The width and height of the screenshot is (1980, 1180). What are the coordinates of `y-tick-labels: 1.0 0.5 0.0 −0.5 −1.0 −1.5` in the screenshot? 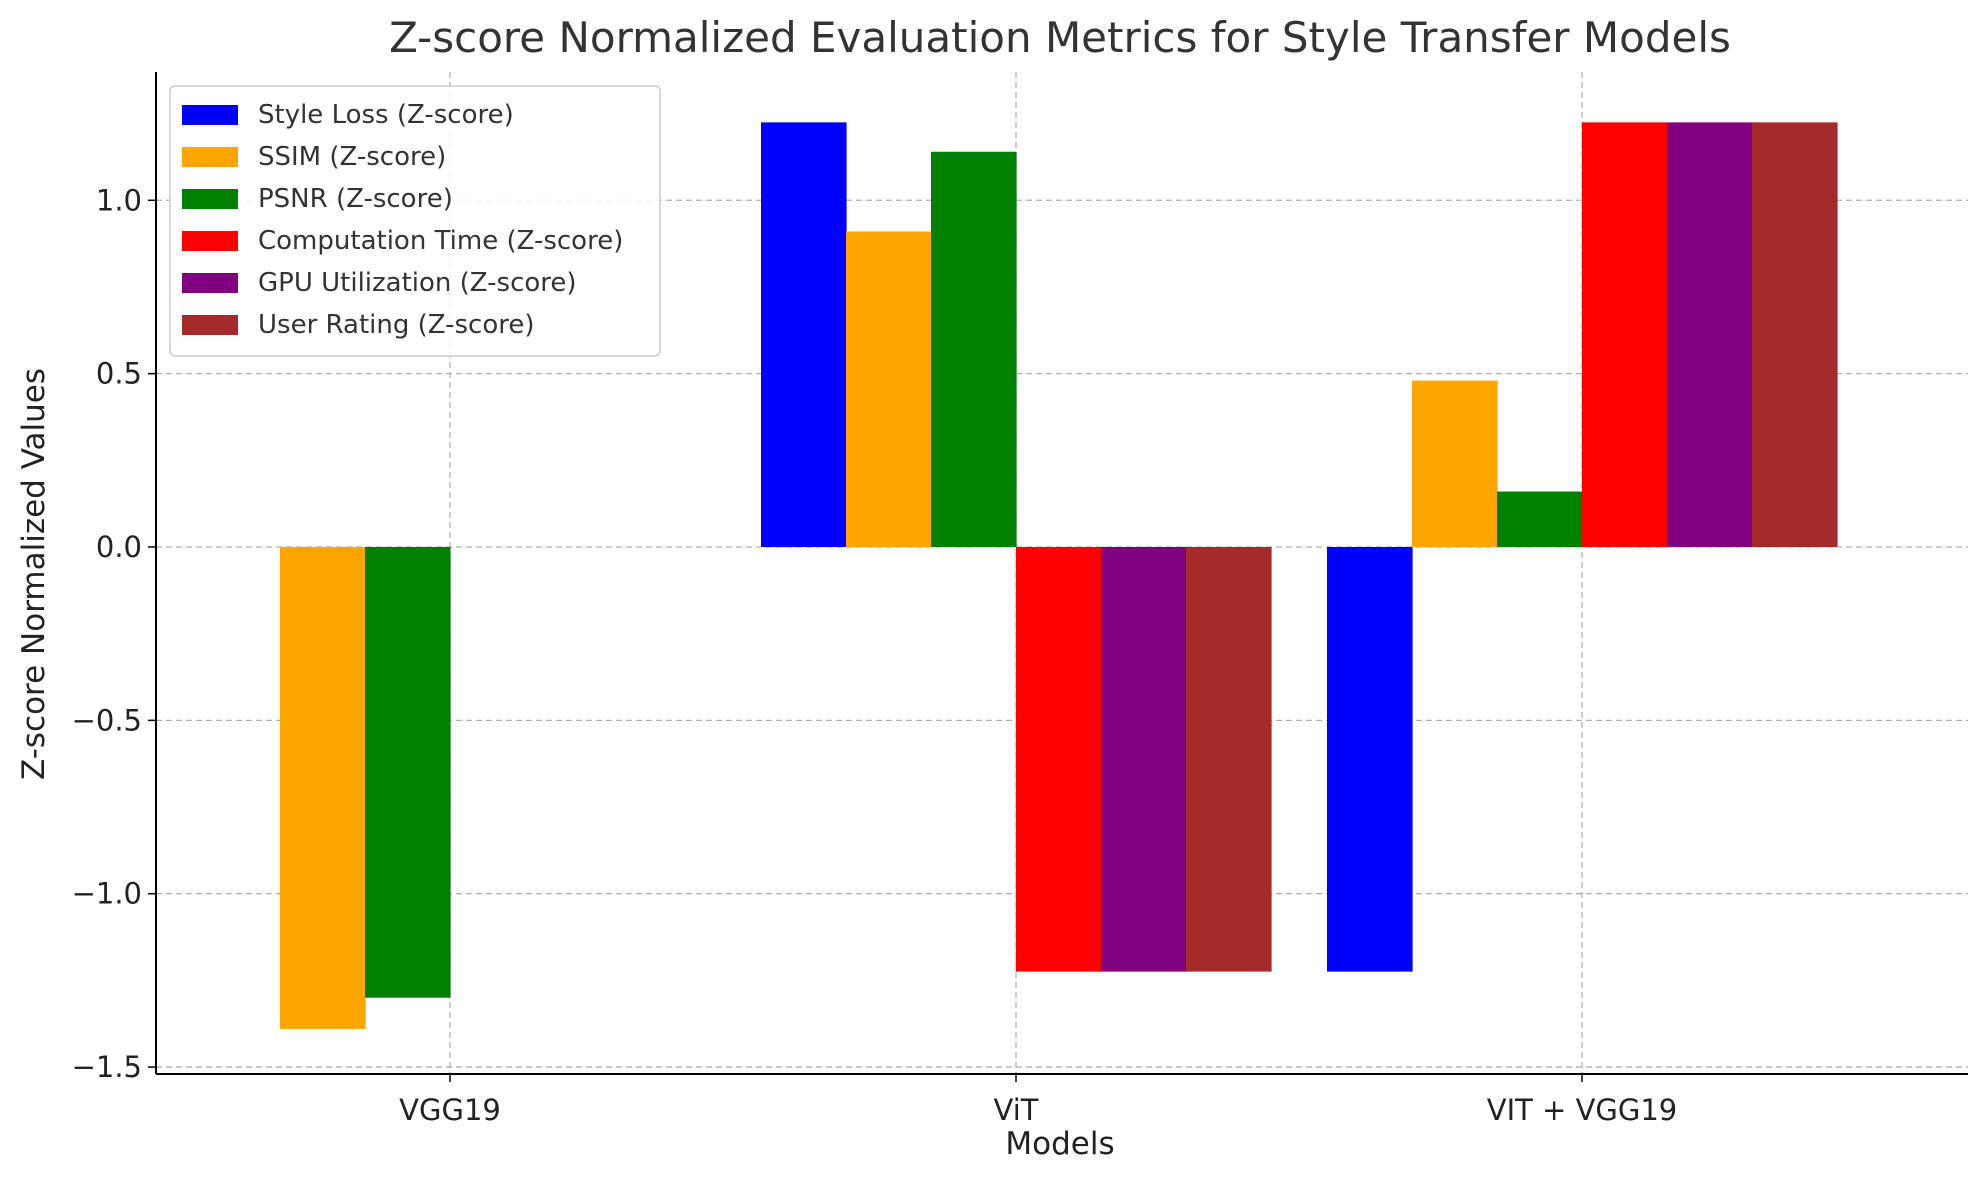 It's located at (114, 633).